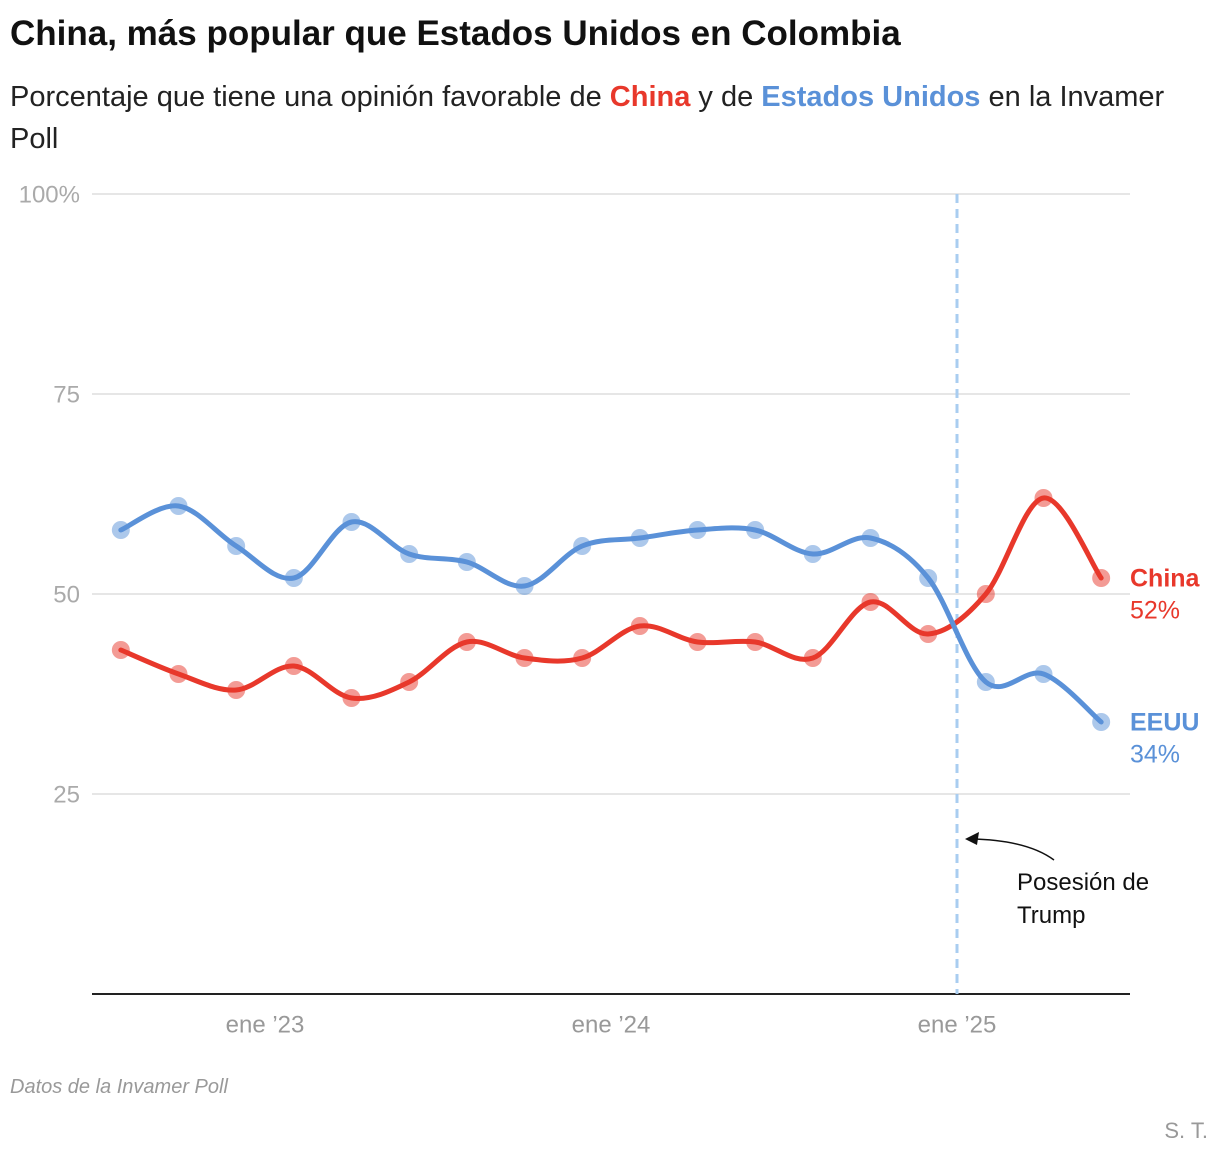 The image size is (1220, 1160). What do you see at coordinates (957, 1024) in the screenshot?
I see `x-tick-label: ene ’25` at bounding box center [957, 1024].